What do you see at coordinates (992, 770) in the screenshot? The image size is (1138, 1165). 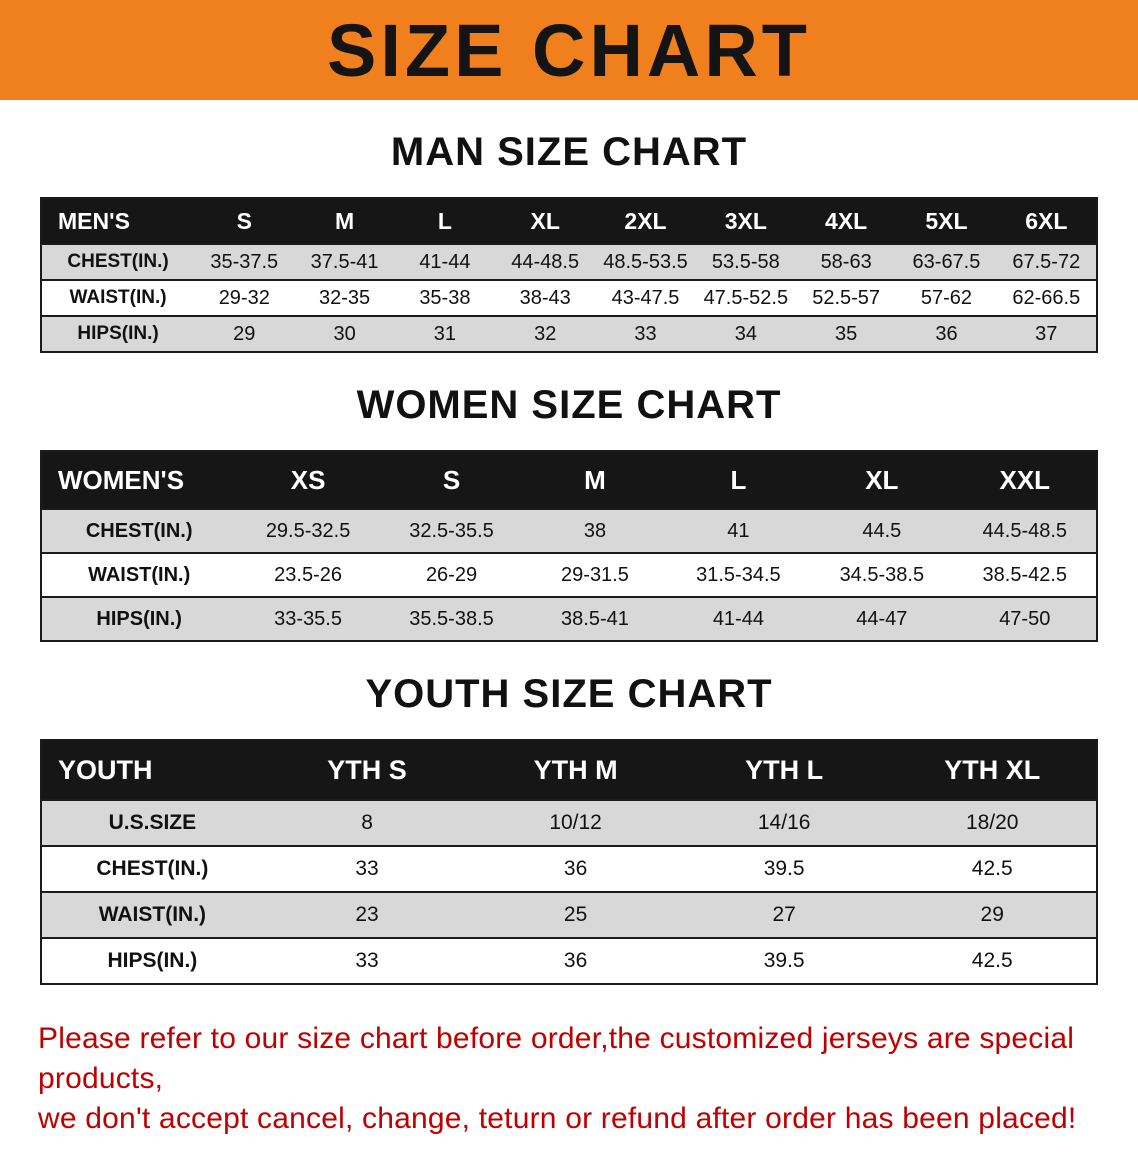 I see `size-column-header: YTH XL` at bounding box center [992, 770].